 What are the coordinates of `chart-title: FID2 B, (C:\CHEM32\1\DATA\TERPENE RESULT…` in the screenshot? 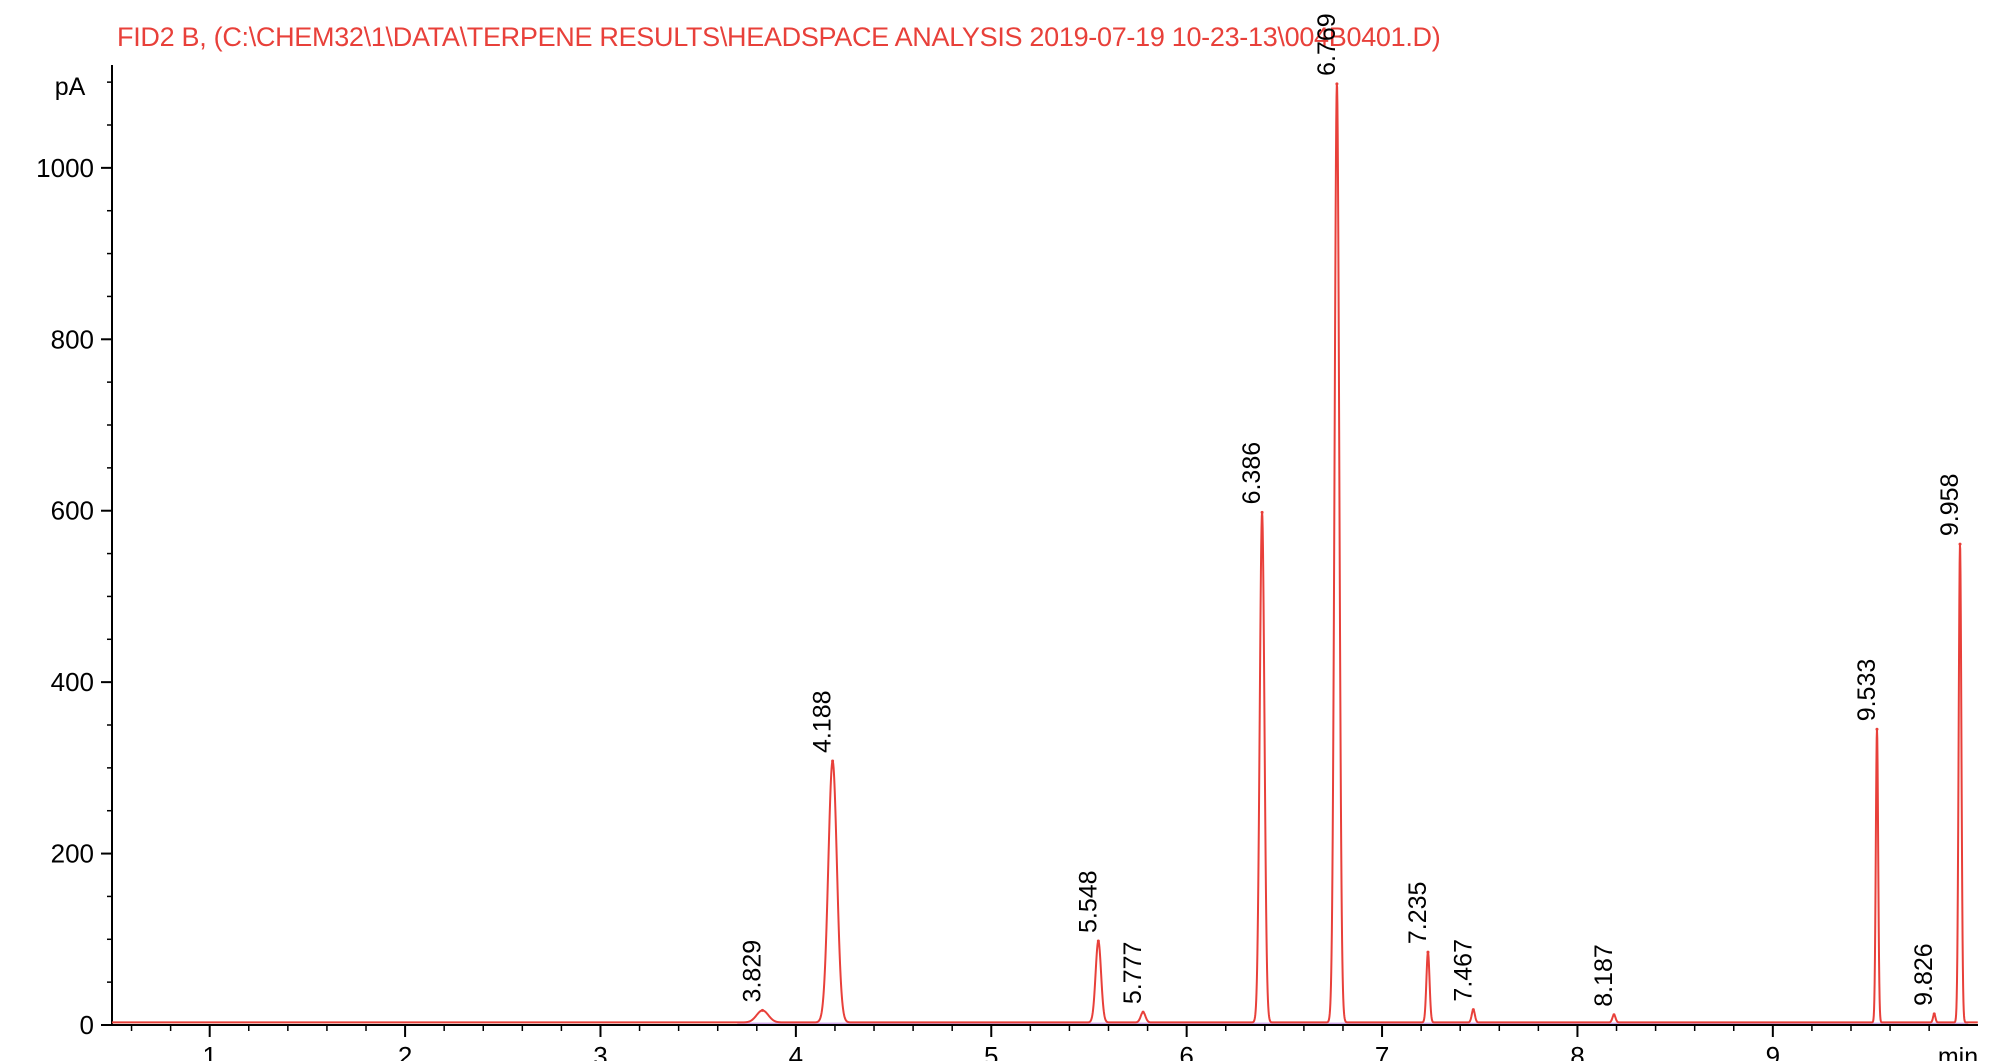 It's located at (779, 37).